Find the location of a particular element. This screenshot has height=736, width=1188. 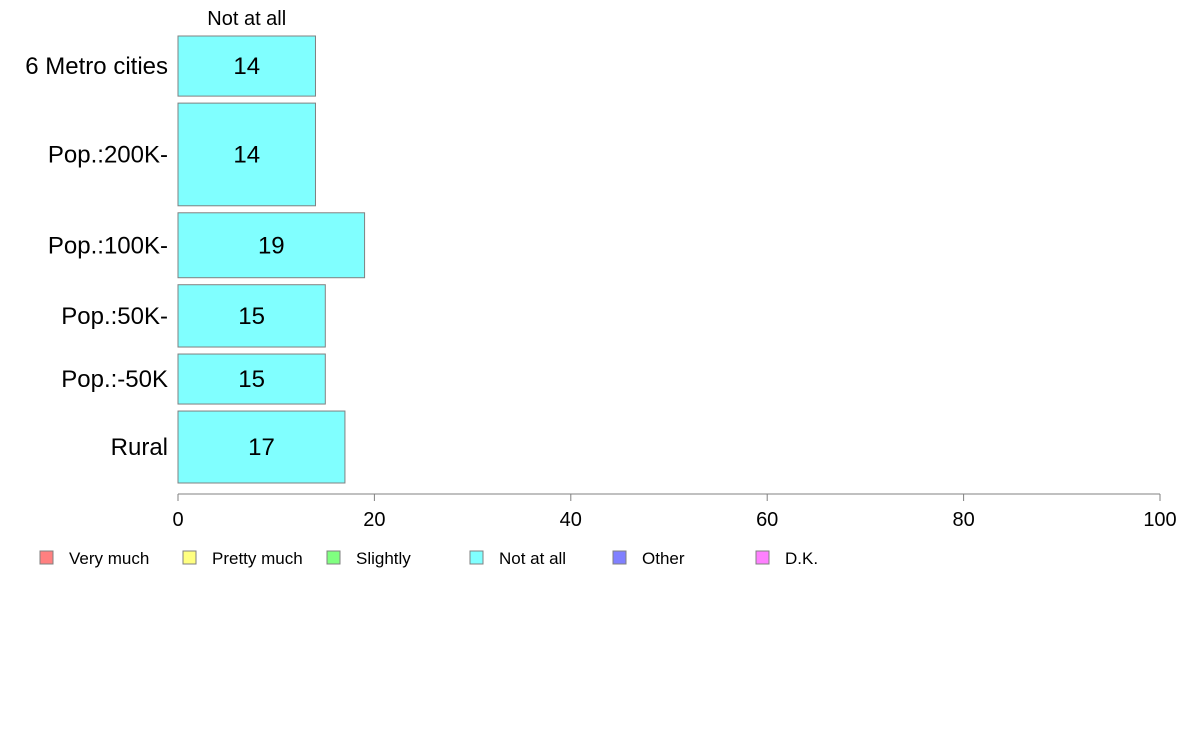

x-tick-label: 20 is located at coordinates (374, 520).